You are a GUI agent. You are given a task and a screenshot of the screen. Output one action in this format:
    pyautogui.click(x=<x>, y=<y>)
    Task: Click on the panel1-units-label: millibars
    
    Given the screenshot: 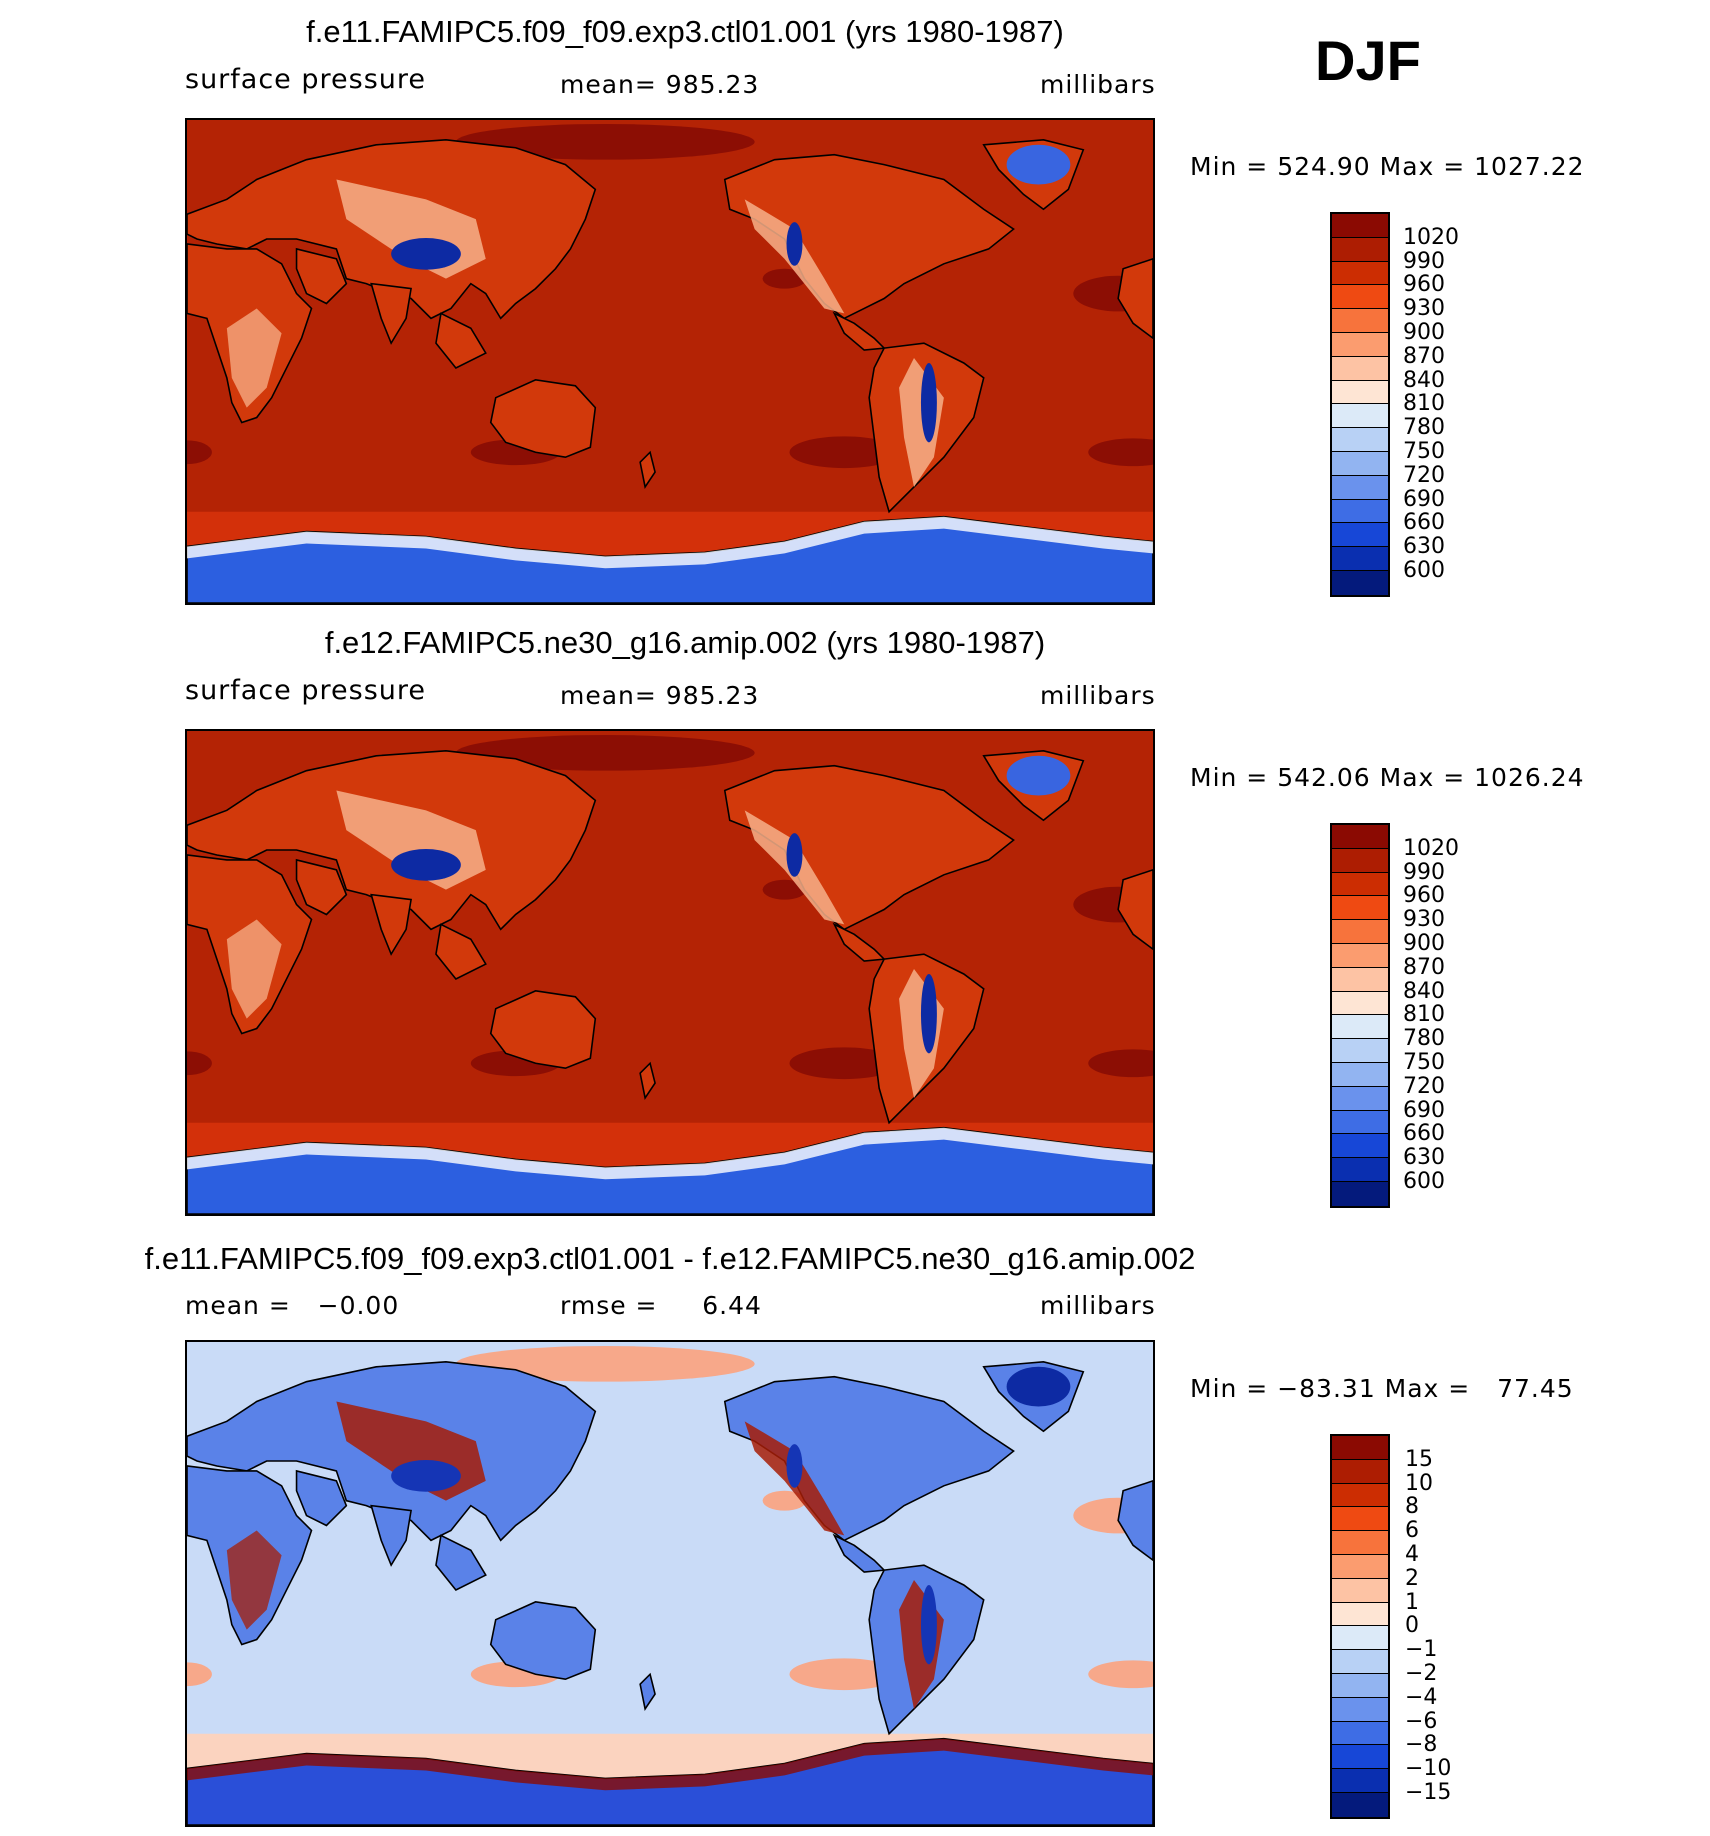 What is the action you would take?
    pyautogui.click(x=1098, y=84)
    